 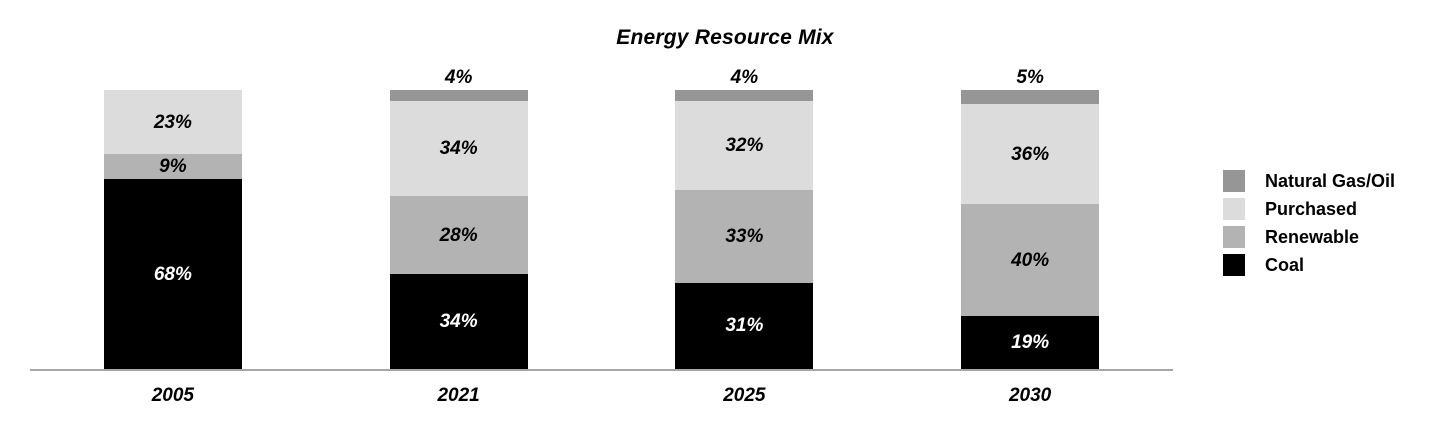 I want to click on segment-value-label: 33%, so click(x=744, y=236).